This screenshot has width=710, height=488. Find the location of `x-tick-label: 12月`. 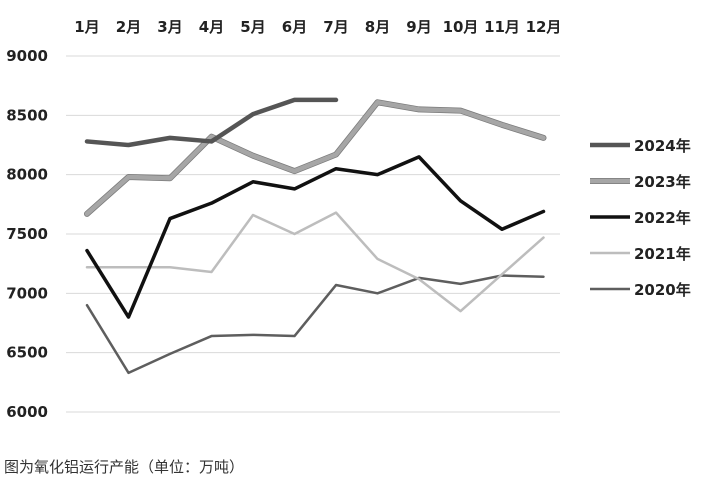

x-tick-label: 12月 is located at coordinates (544, 27).